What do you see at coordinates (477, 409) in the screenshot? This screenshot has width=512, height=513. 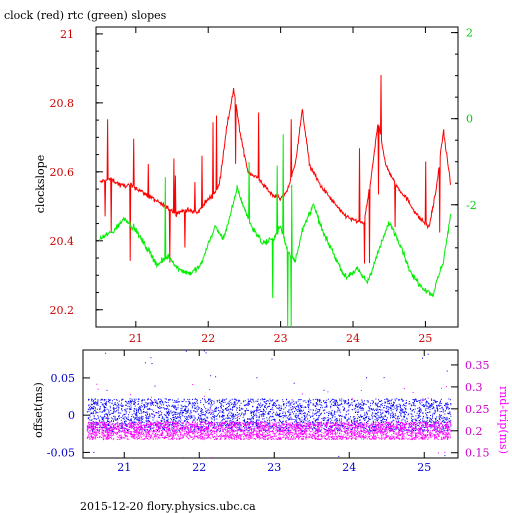 I see `rndtrip-y2-tick-label-2: 0.25` at bounding box center [477, 409].